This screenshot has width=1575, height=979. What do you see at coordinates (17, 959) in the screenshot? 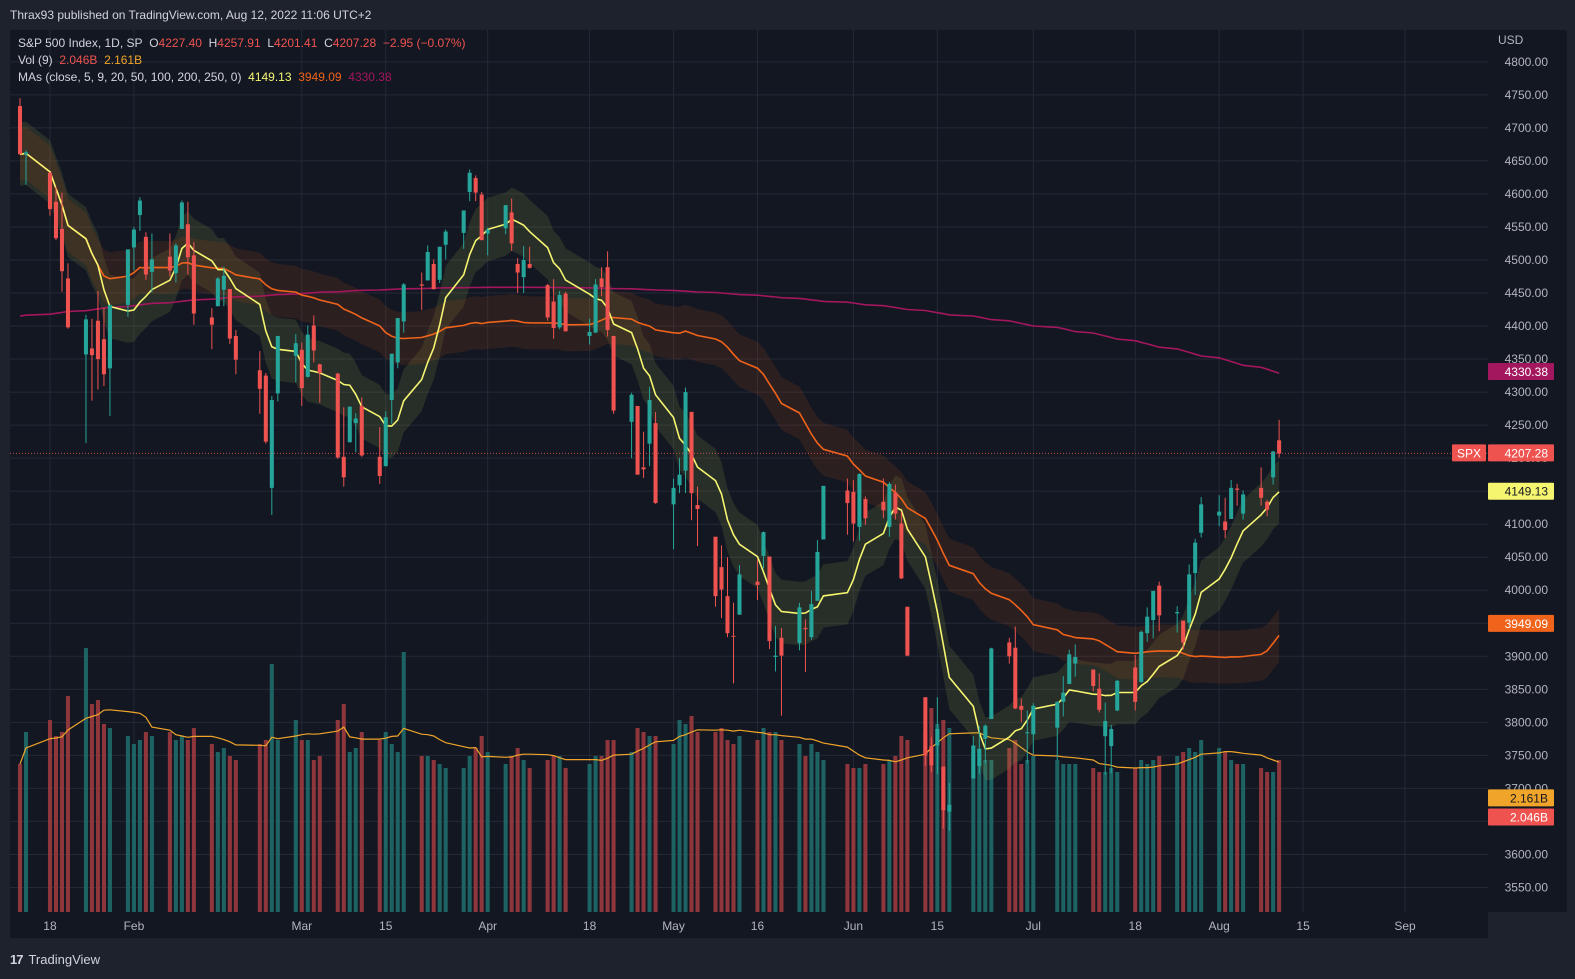
I see `tradingview-logo-icon: 17` at bounding box center [17, 959].